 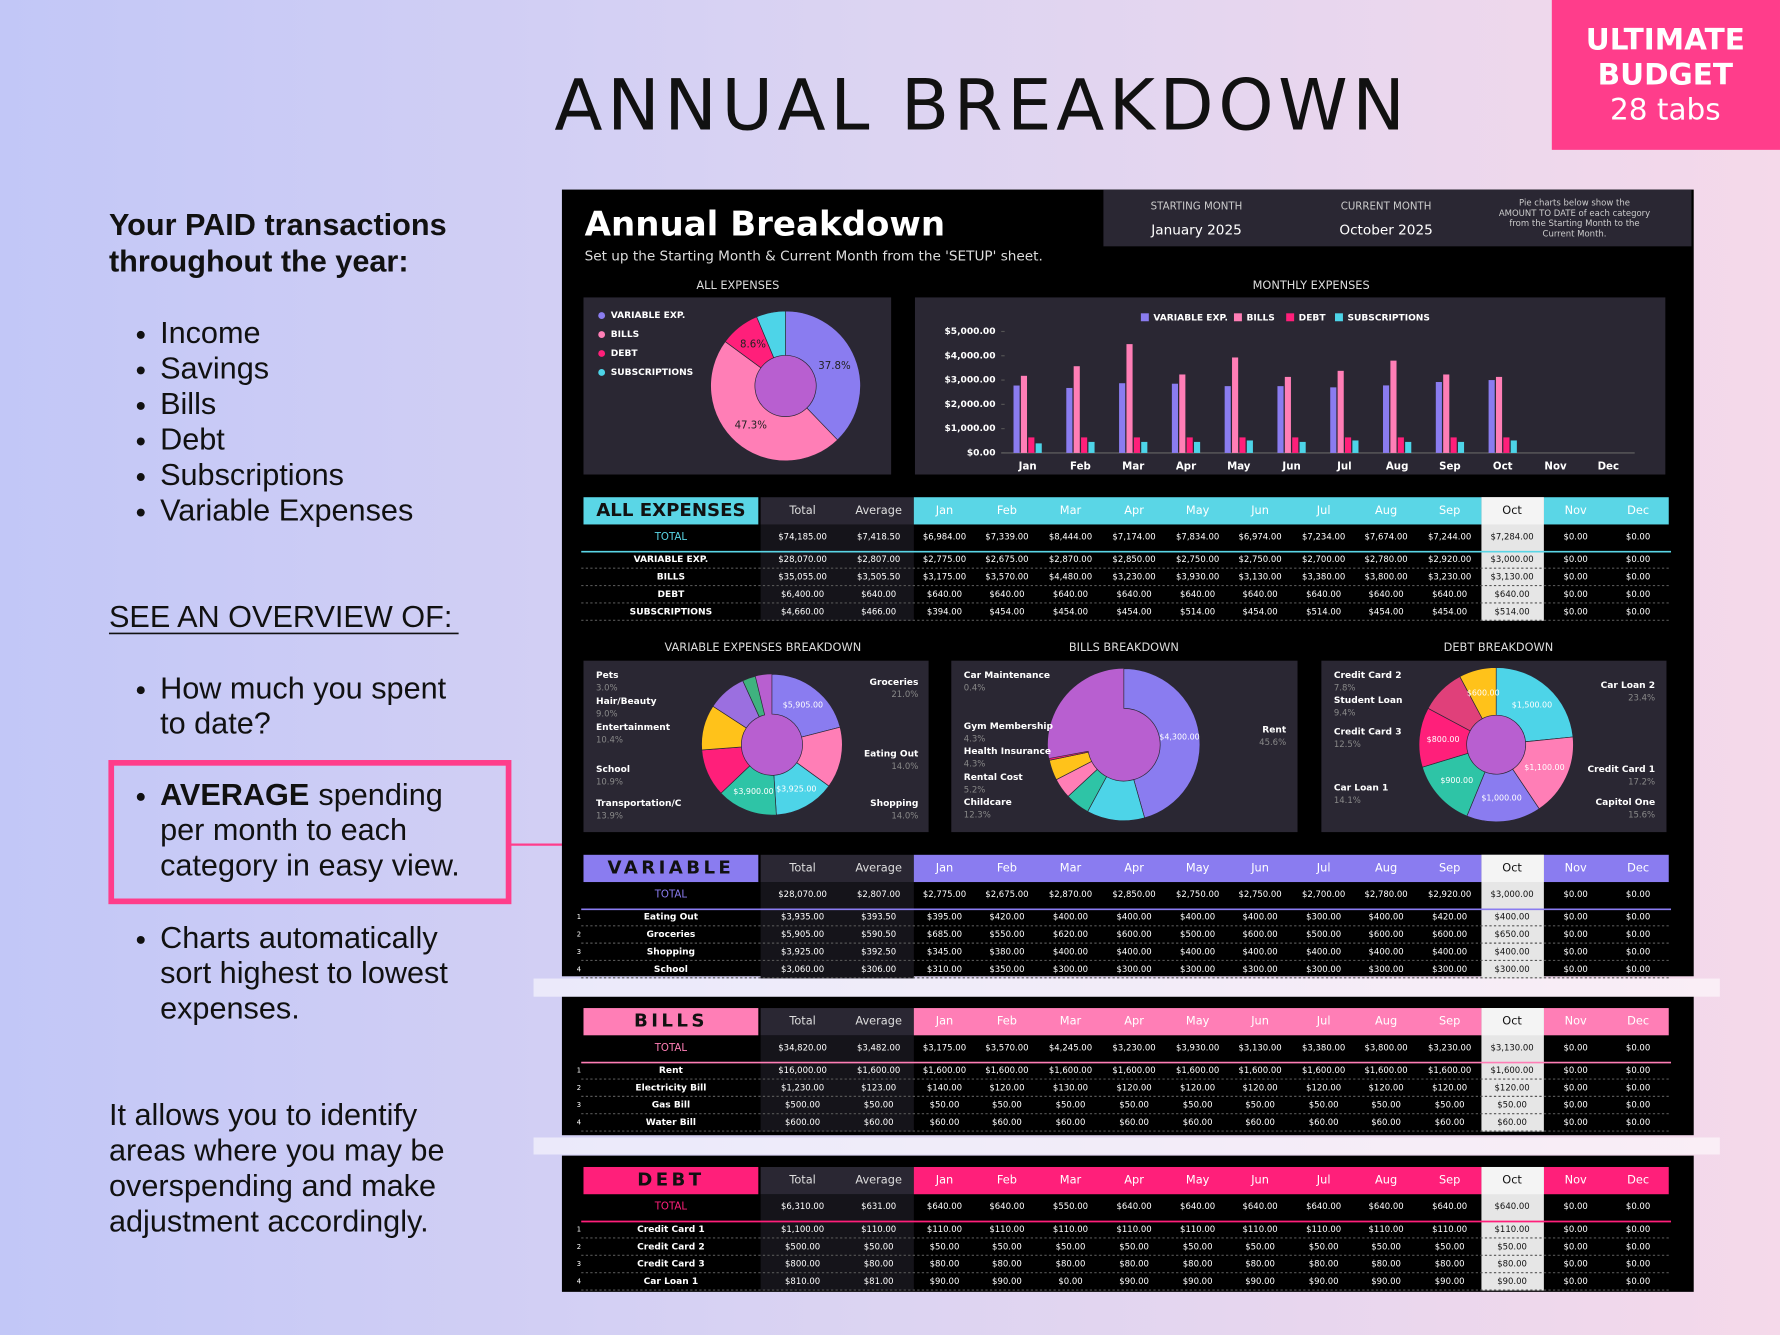 What do you see at coordinates (1512, 510) in the screenshot?
I see `column-header: Oct` at bounding box center [1512, 510].